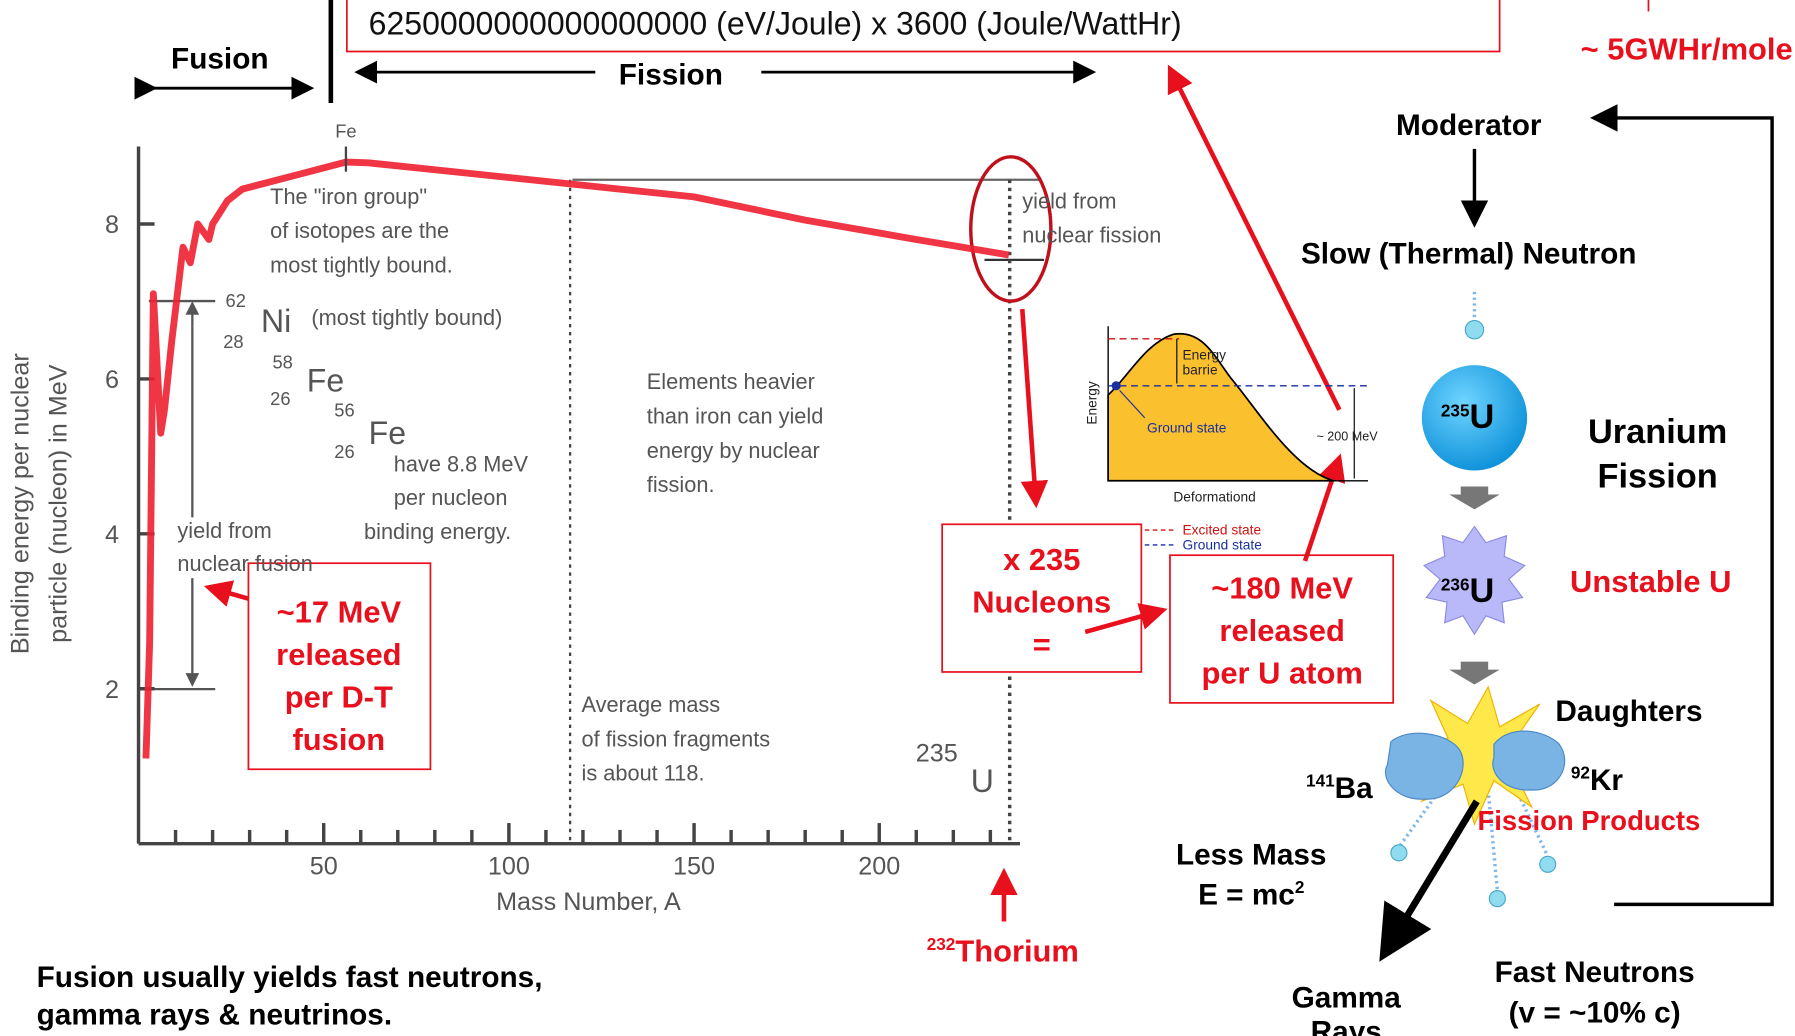 This screenshot has height=1036, width=1795. I want to click on y-tick-label: 8, so click(112, 225).